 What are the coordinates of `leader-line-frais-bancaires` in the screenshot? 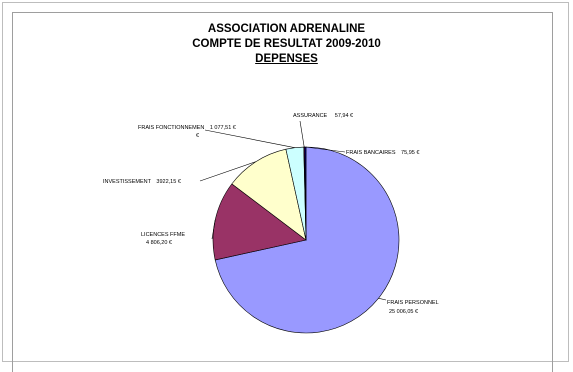 It's located at (325, 149).